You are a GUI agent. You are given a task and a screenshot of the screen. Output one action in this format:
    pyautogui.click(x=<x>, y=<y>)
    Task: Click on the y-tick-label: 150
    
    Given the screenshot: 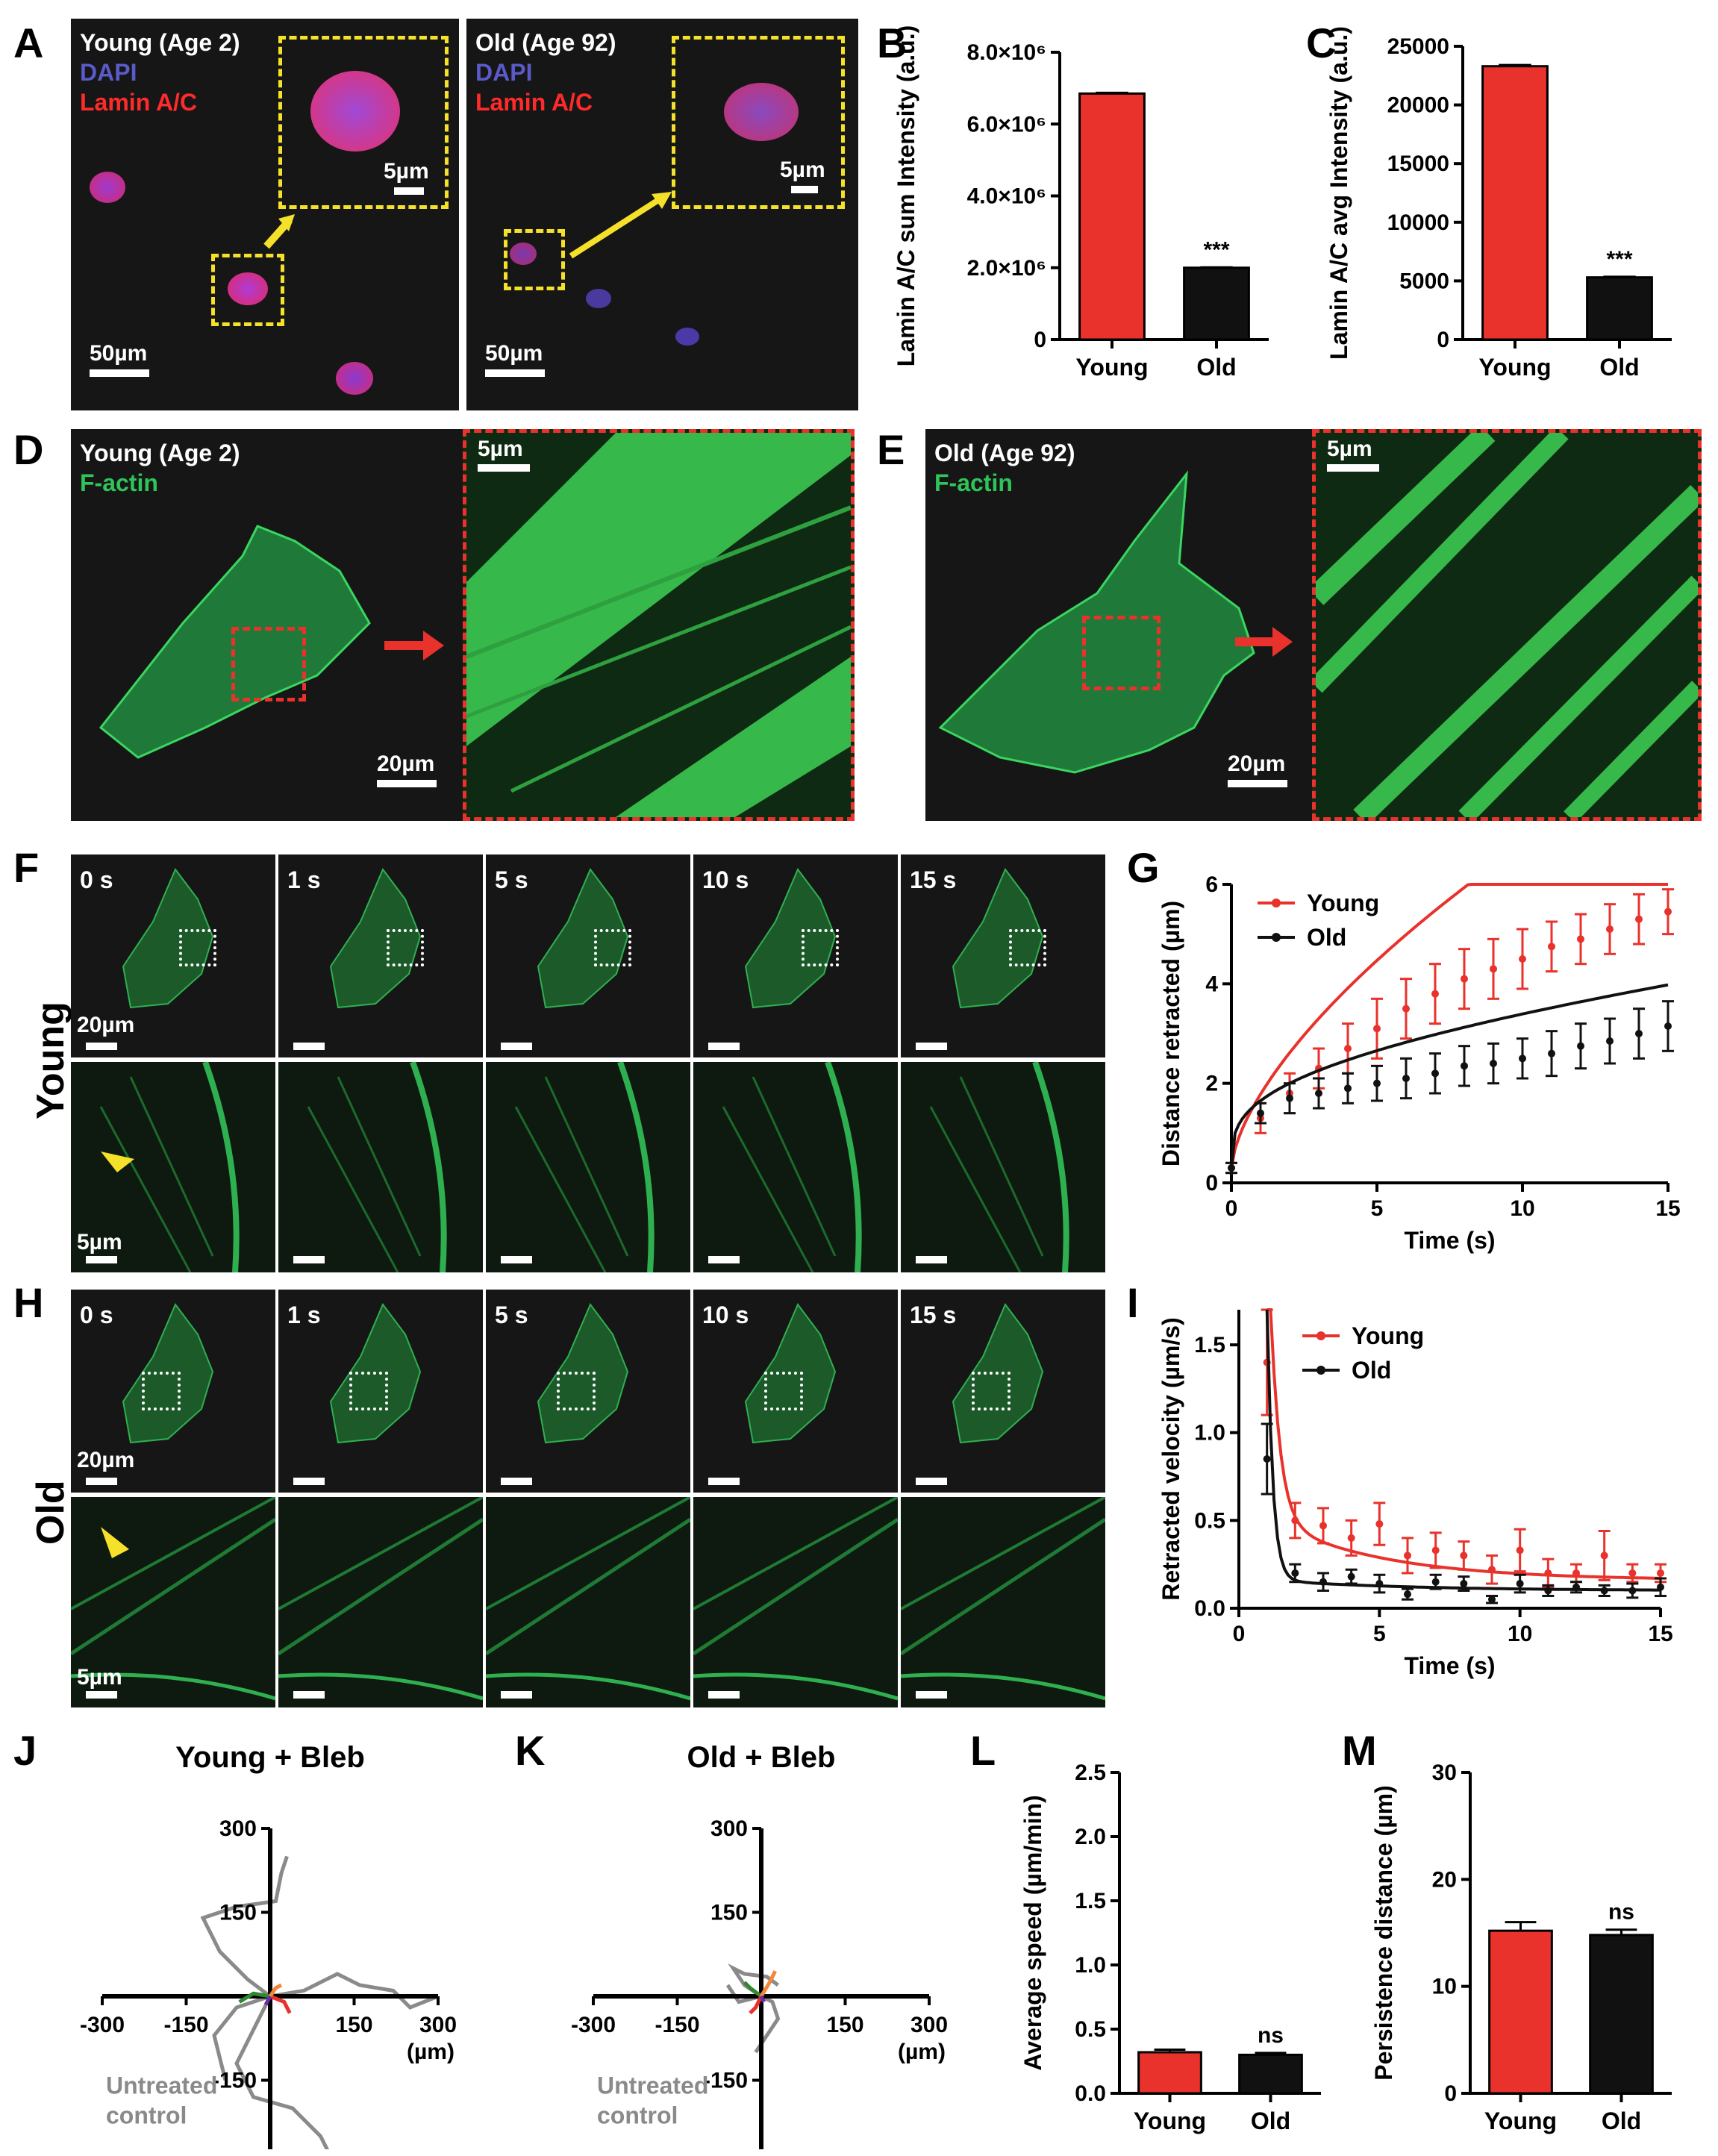 What is the action you would take?
    pyautogui.click(x=729, y=1913)
    